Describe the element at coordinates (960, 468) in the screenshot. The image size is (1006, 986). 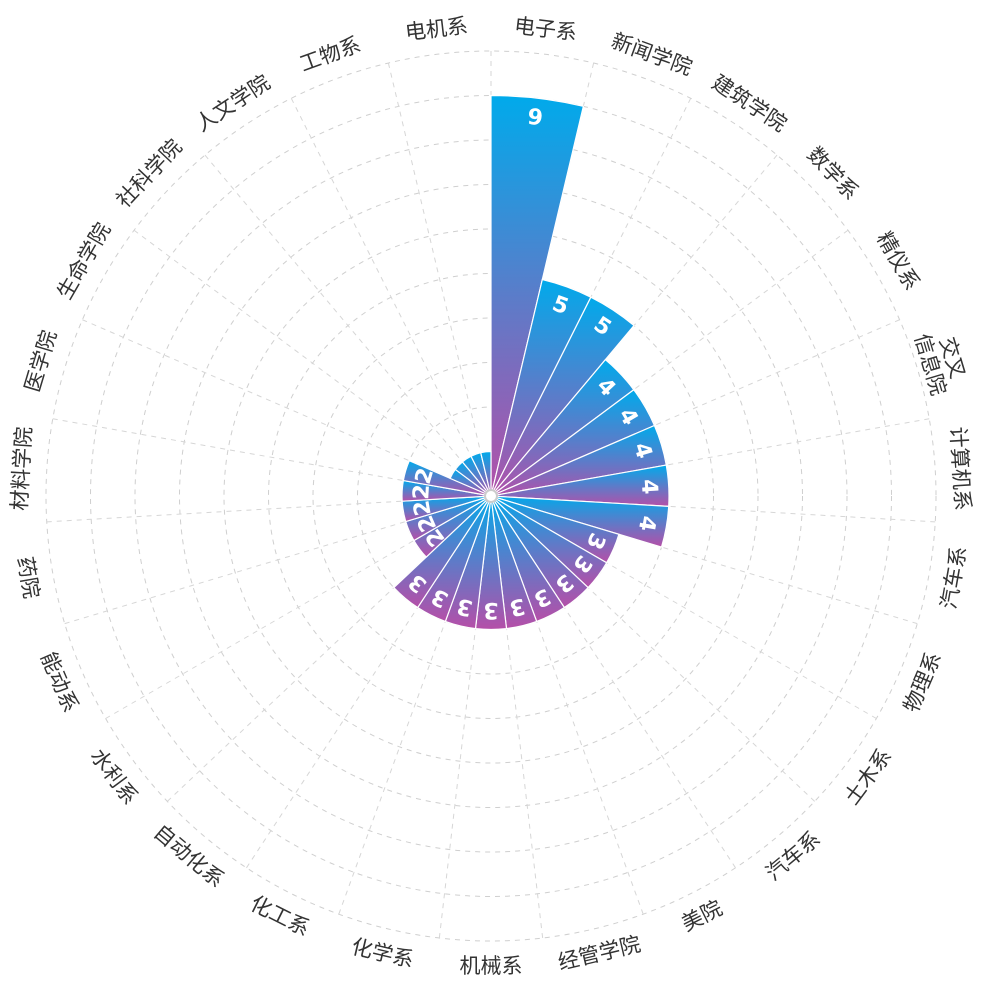
I see `category-label: 计算机系` at that location.